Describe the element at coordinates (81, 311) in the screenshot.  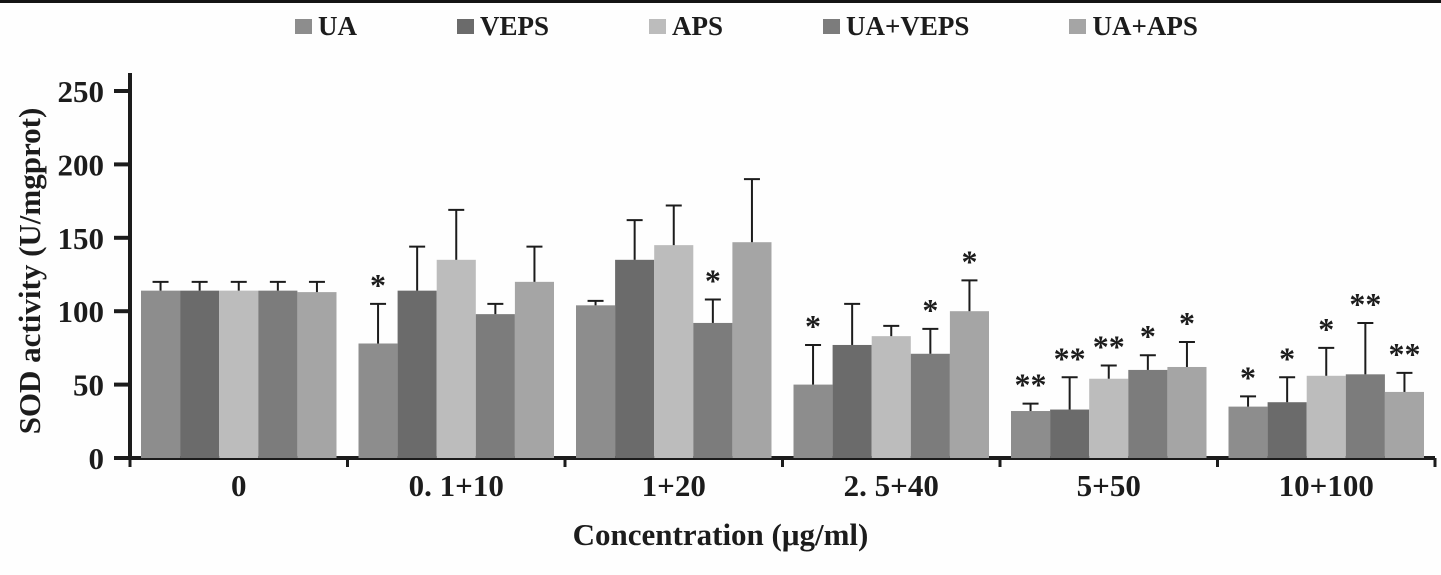
I see `y-tick-label: 100` at that location.